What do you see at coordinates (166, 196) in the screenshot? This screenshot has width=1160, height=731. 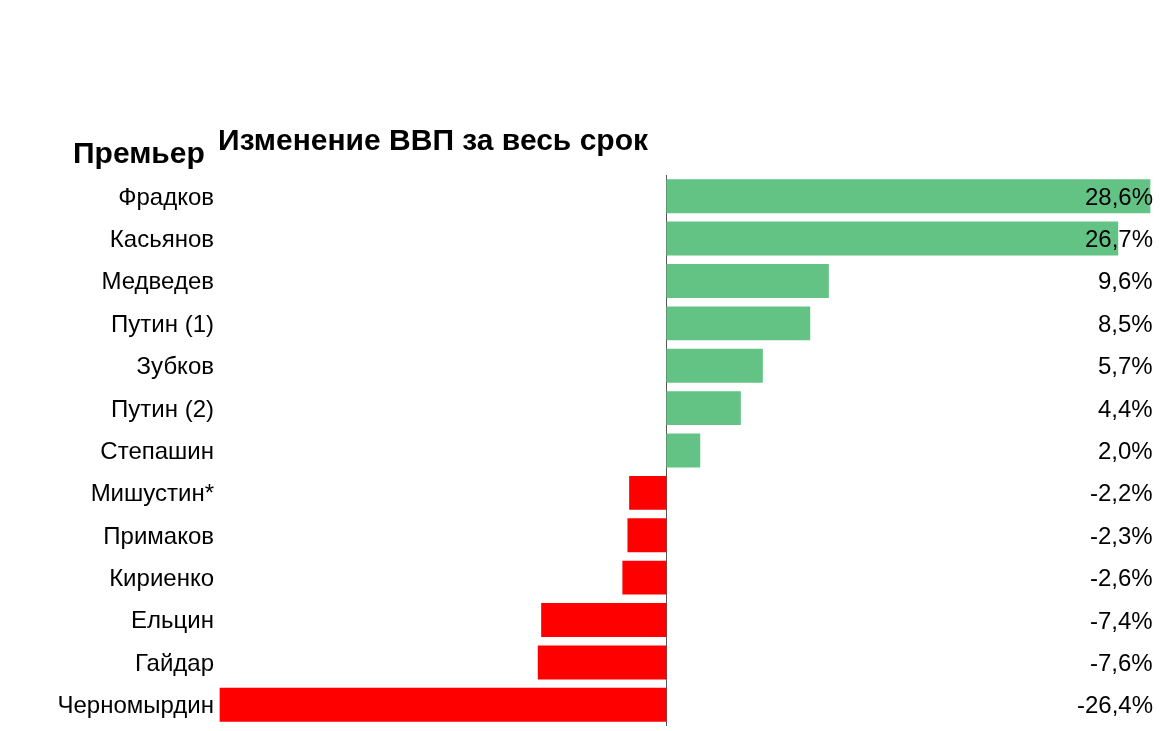 I see `y-tick-label: Фрадков` at bounding box center [166, 196].